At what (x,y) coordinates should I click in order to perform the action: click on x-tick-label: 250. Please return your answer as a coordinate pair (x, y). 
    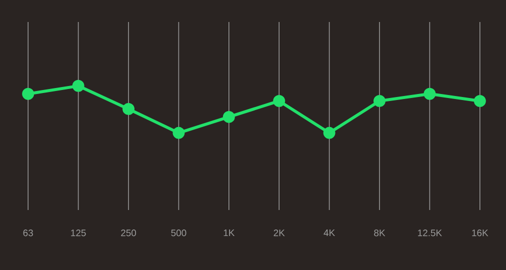
    Looking at the image, I should click on (128, 233).